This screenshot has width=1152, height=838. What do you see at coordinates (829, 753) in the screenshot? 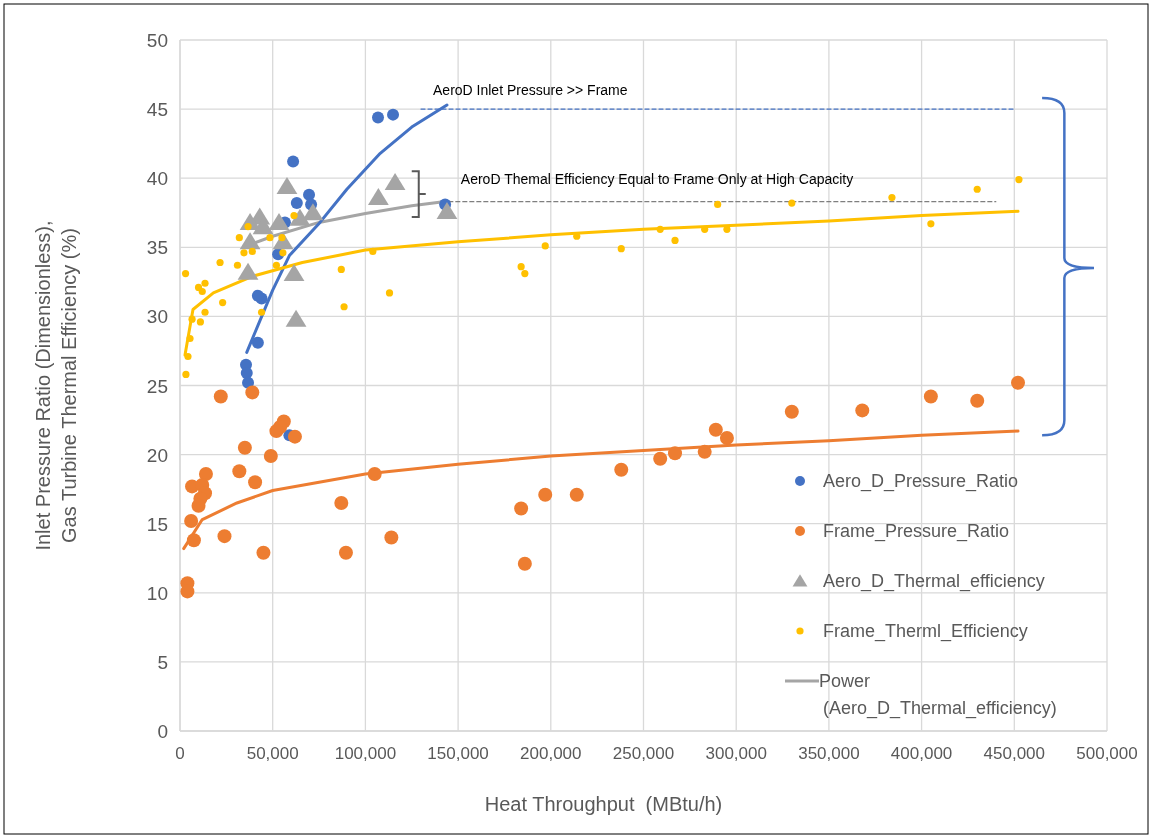
I see `x-tick-label: 350,000` at bounding box center [829, 753].